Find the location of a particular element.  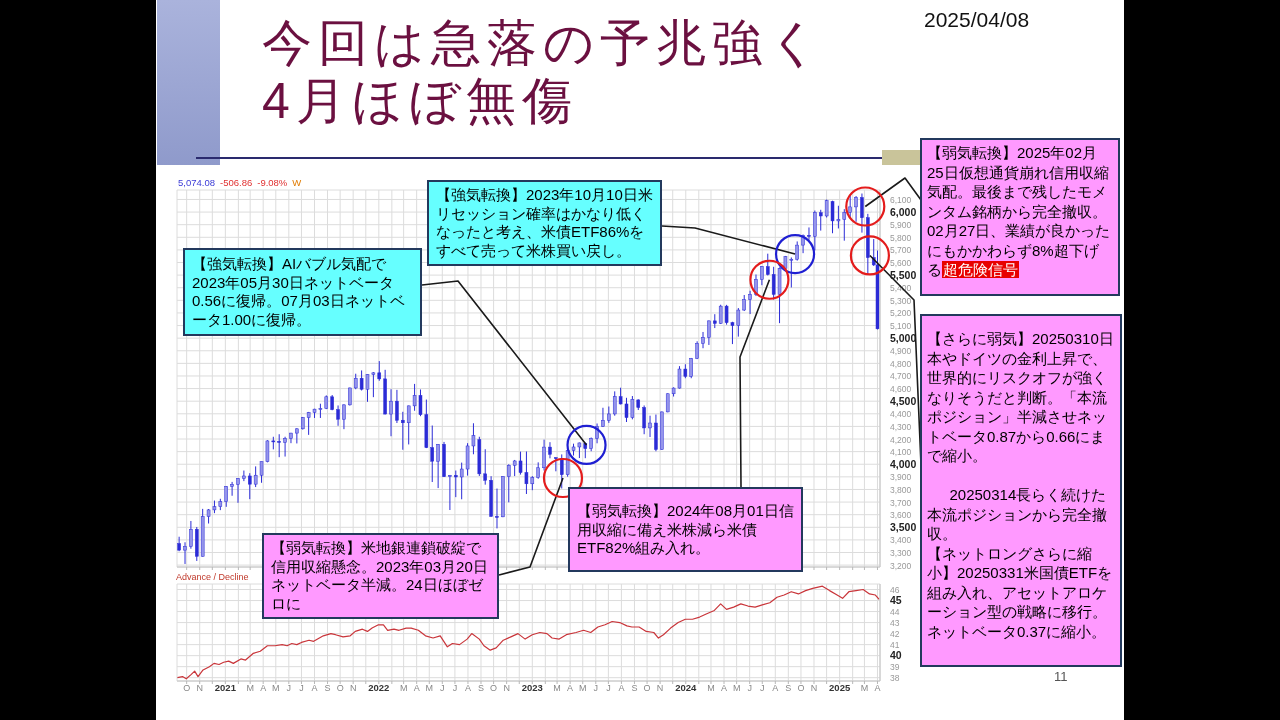

text: 20250314長らく続けた本流ポジションから完全撤収。 is located at coordinates (1017, 514).